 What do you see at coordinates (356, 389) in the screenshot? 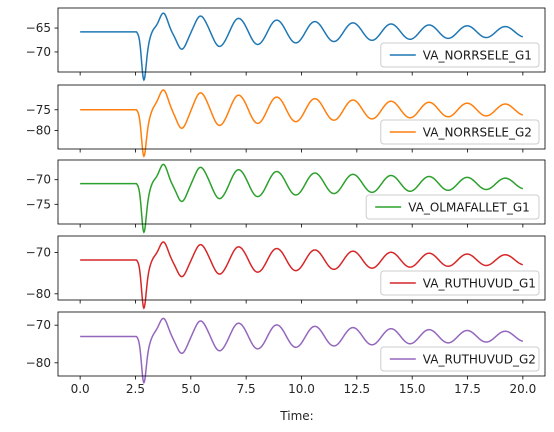
I see `x-tick-label: 12.5` at bounding box center [356, 389].